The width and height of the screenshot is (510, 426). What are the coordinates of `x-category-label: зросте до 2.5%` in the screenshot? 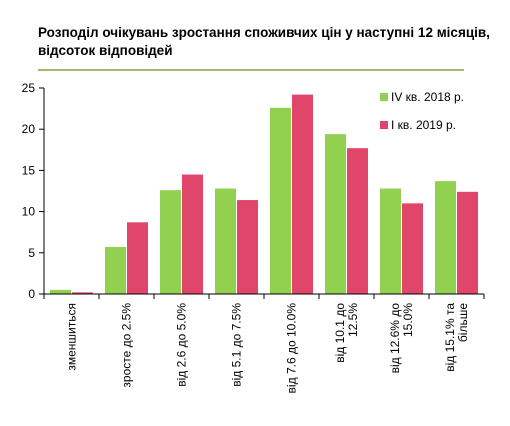 It's located at (127, 345).